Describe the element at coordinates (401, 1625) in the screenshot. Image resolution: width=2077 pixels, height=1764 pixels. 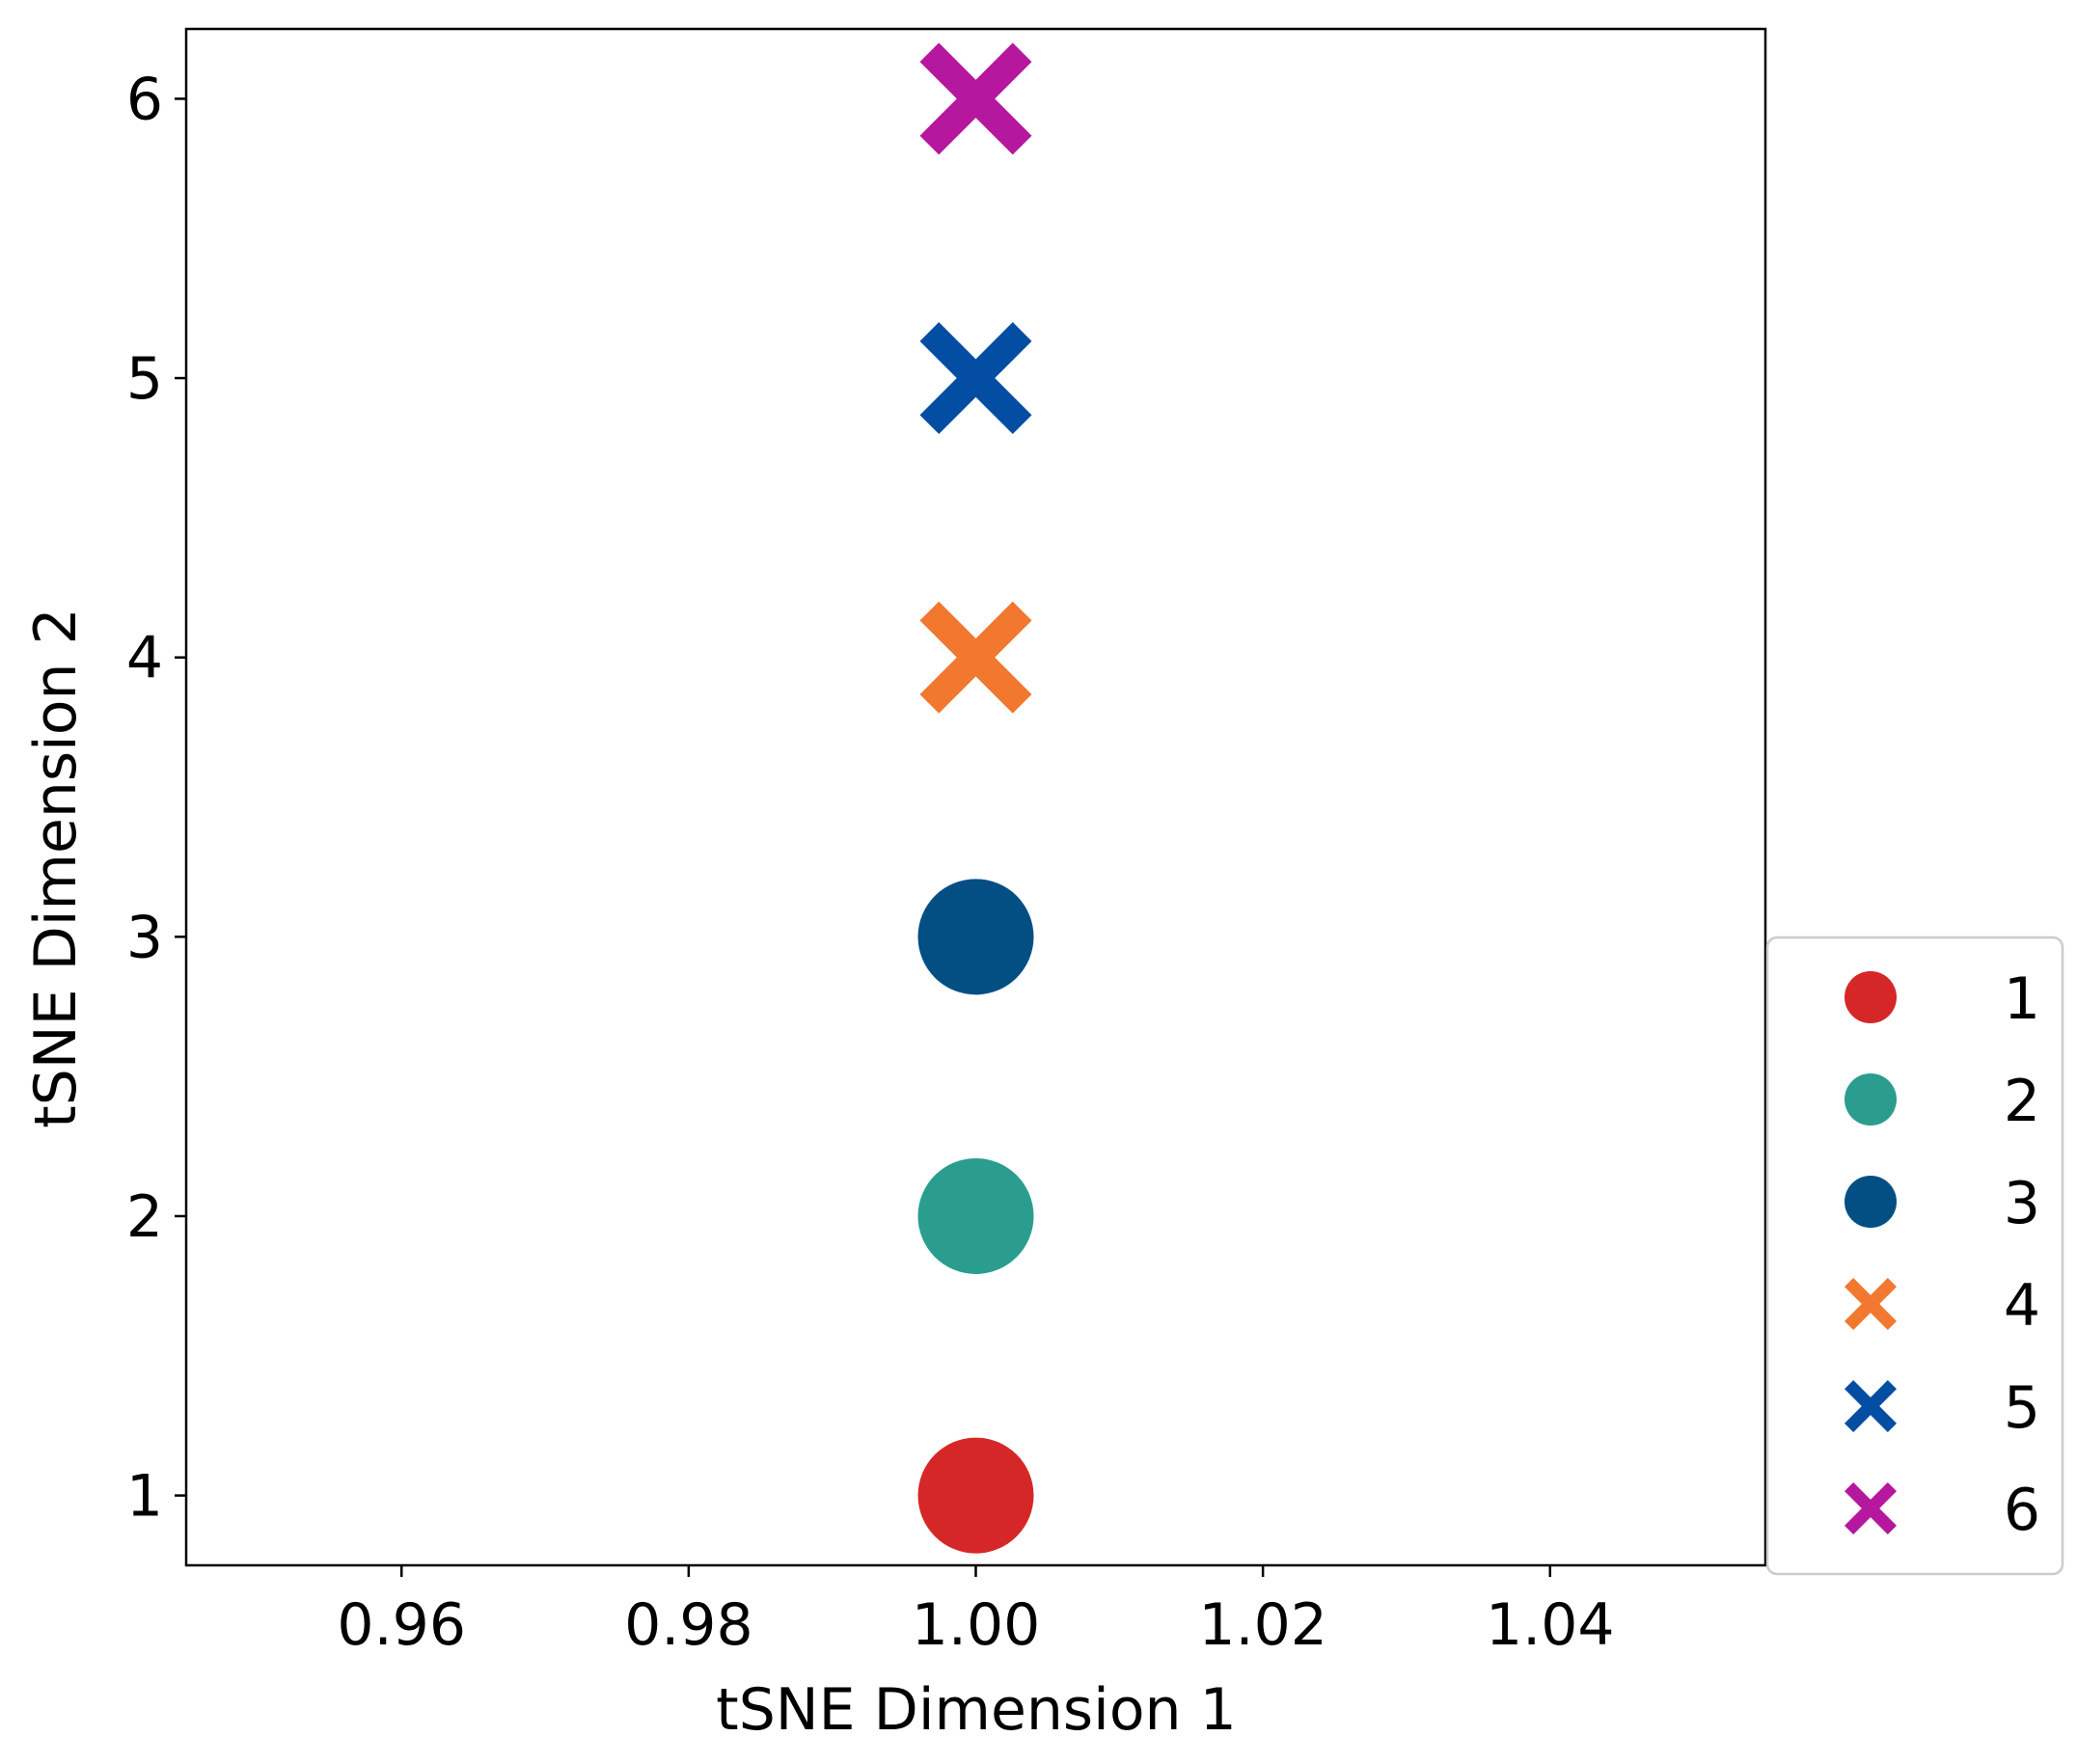
I see `x-tick-label: 0.96` at that location.